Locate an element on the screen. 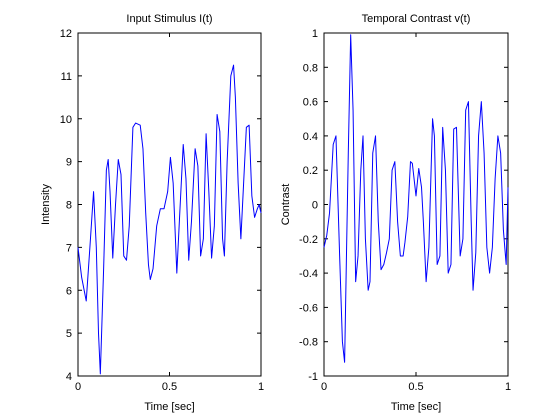 This screenshot has width=560, height=420. right-plot-ylabel: Contrast is located at coordinates (286, 205).